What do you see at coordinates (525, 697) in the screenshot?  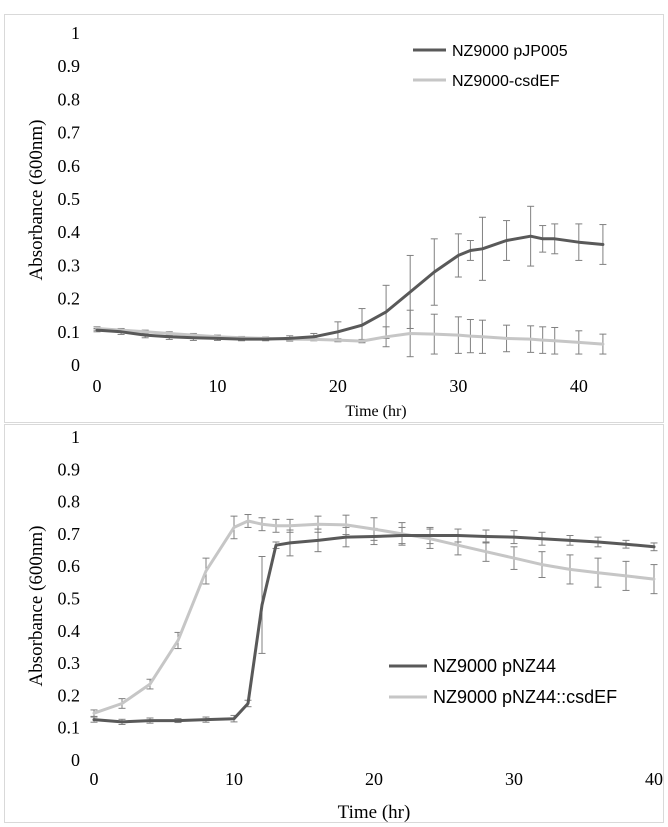 I see `legend-label: NZ9000 pNZ44::csdEF` at bounding box center [525, 697].